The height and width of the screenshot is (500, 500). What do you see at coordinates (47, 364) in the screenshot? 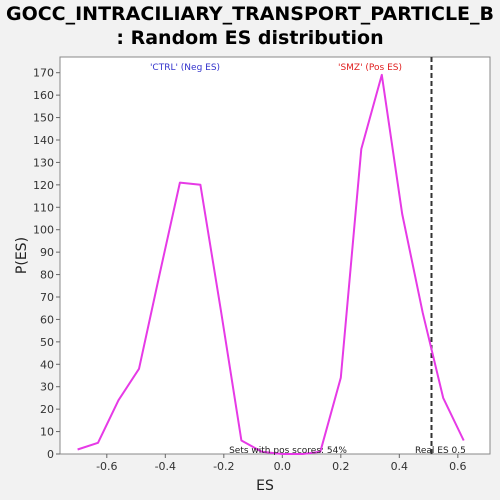
I see `y-tick-label: 40` at bounding box center [47, 364].